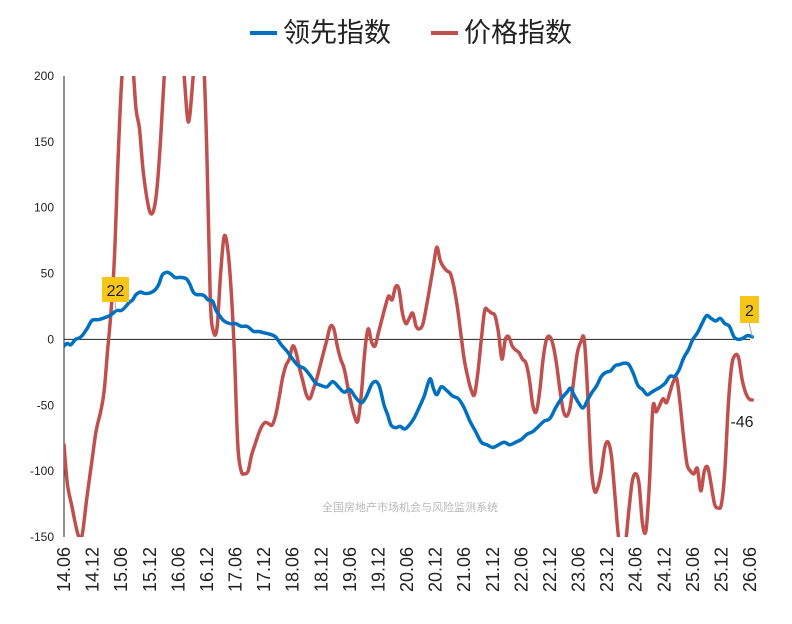 Image resolution: width=792 pixels, height=624 pixels. I want to click on x-tick-label: 25.12, so click(721, 569).